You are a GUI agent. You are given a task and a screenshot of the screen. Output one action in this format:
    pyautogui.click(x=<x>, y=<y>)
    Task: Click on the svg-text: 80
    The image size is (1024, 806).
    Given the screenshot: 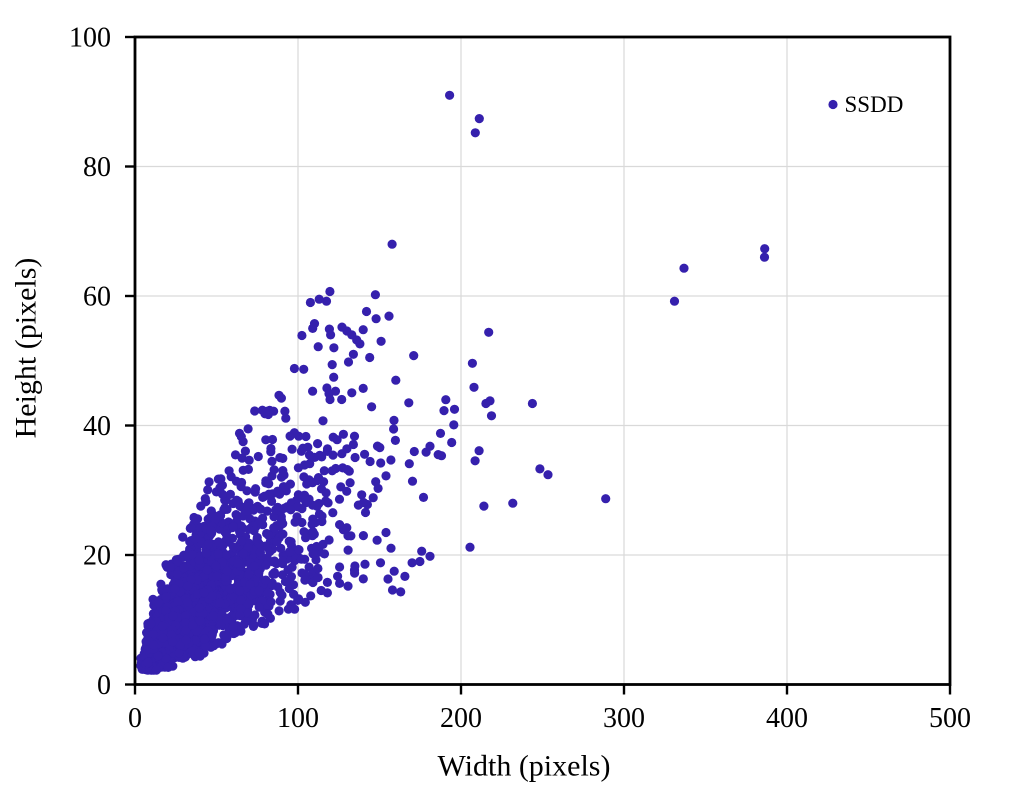 What is the action you would take?
    pyautogui.click(x=97, y=167)
    